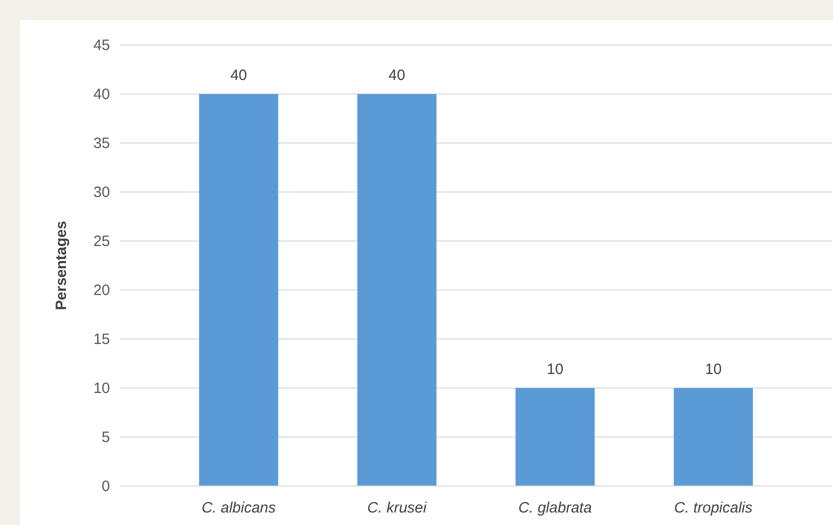  I want to click on x-tick-label: C. glabrata, so click(555, 508).